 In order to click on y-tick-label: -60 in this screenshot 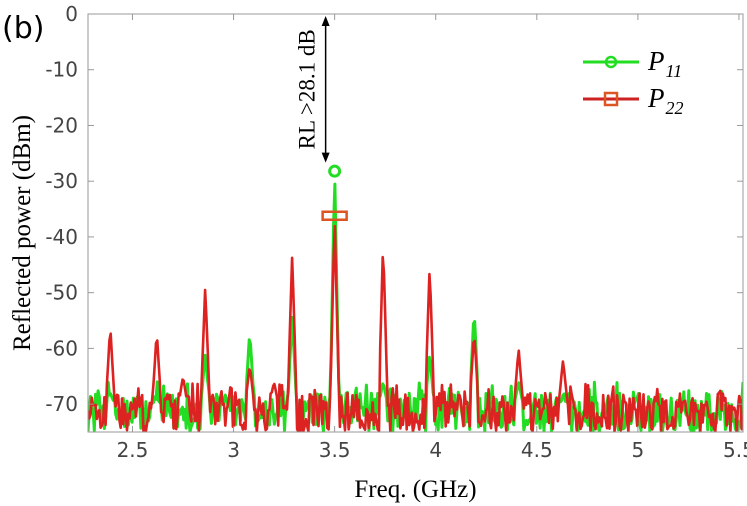, I will do `click(61, 348)`.